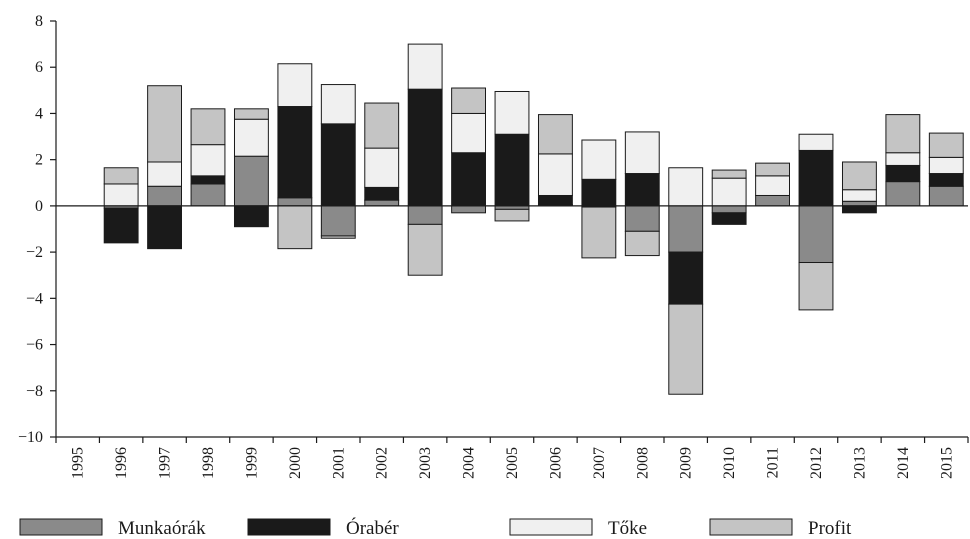  Describe the element at coordinates (642, 463) in the screenshot. I see `x-tick-label: 2008` at that location.